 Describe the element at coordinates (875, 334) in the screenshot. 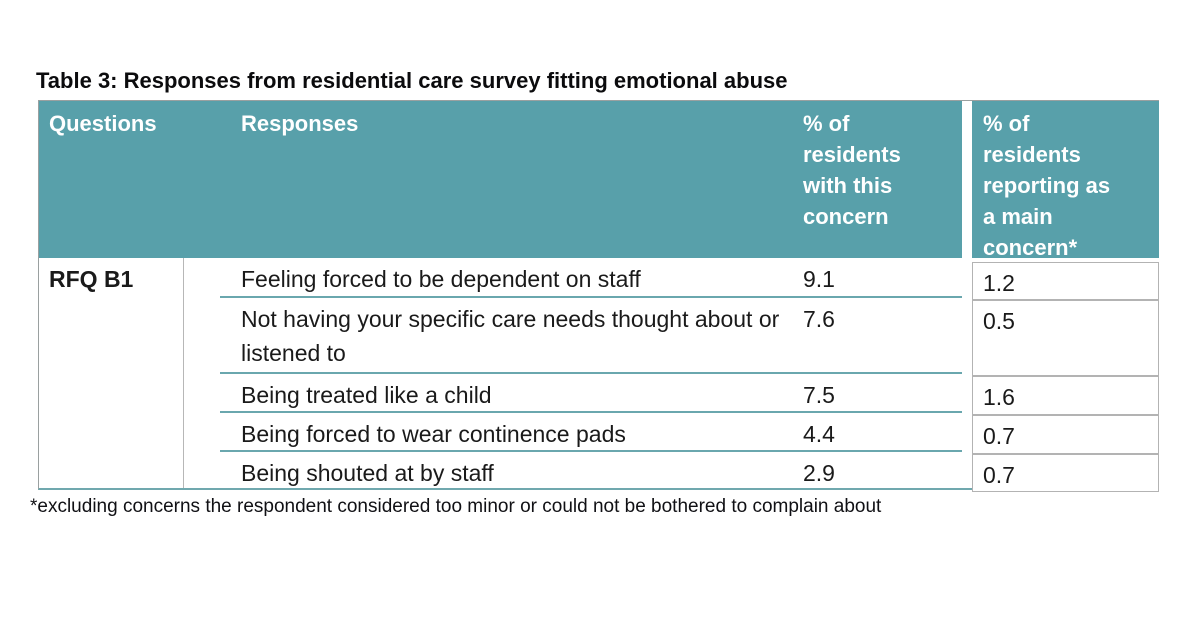

I see `pct-with-cell: 7.6` at that location.